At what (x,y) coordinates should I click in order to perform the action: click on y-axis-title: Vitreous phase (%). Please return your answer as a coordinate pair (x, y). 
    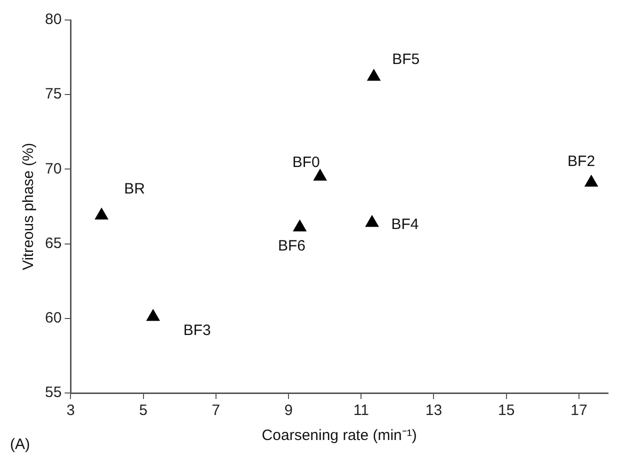
    Looking at the image, I should click on (29, 206).